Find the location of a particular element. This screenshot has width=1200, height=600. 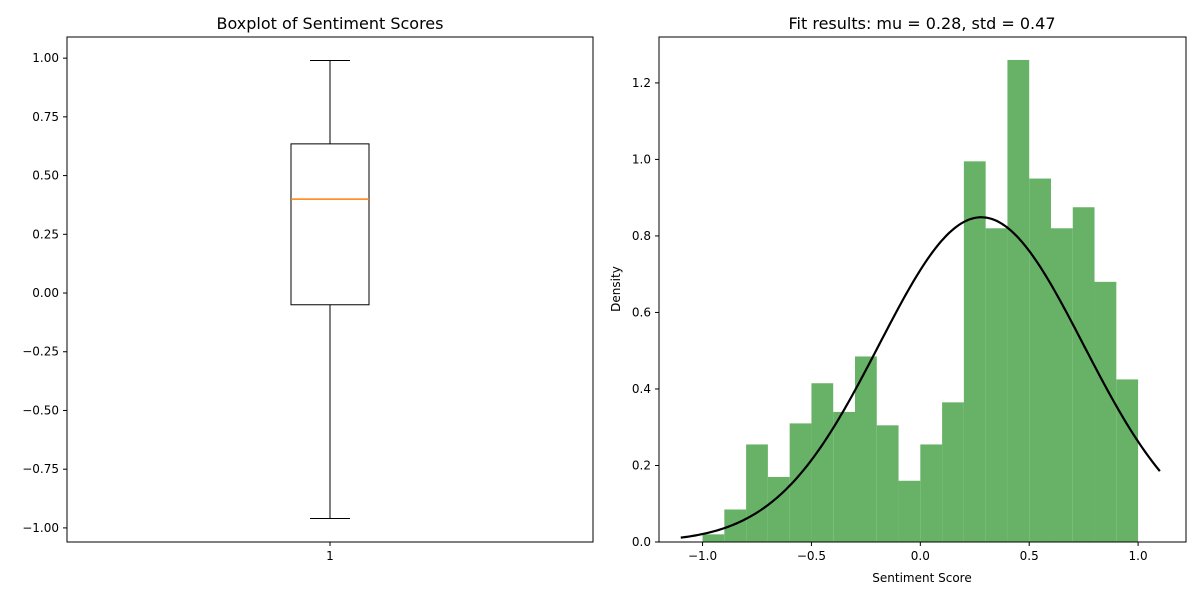

y-tick-label: 0.6 is located at coordinates (641, 312).